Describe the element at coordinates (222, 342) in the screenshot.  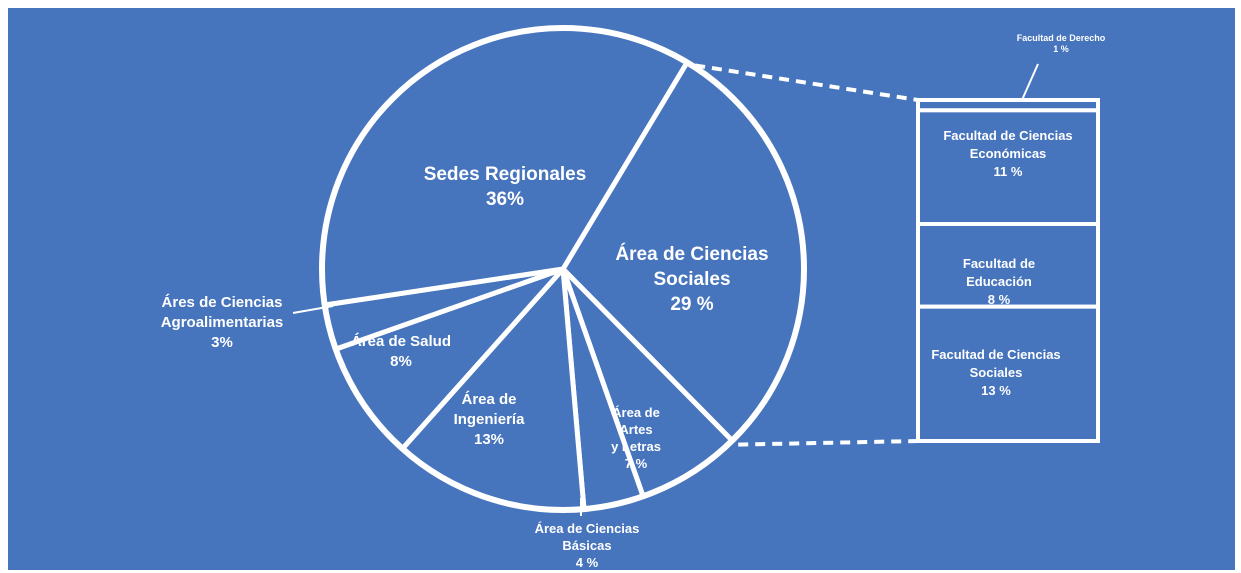
I see `slice-label-line: 3%` at that location.